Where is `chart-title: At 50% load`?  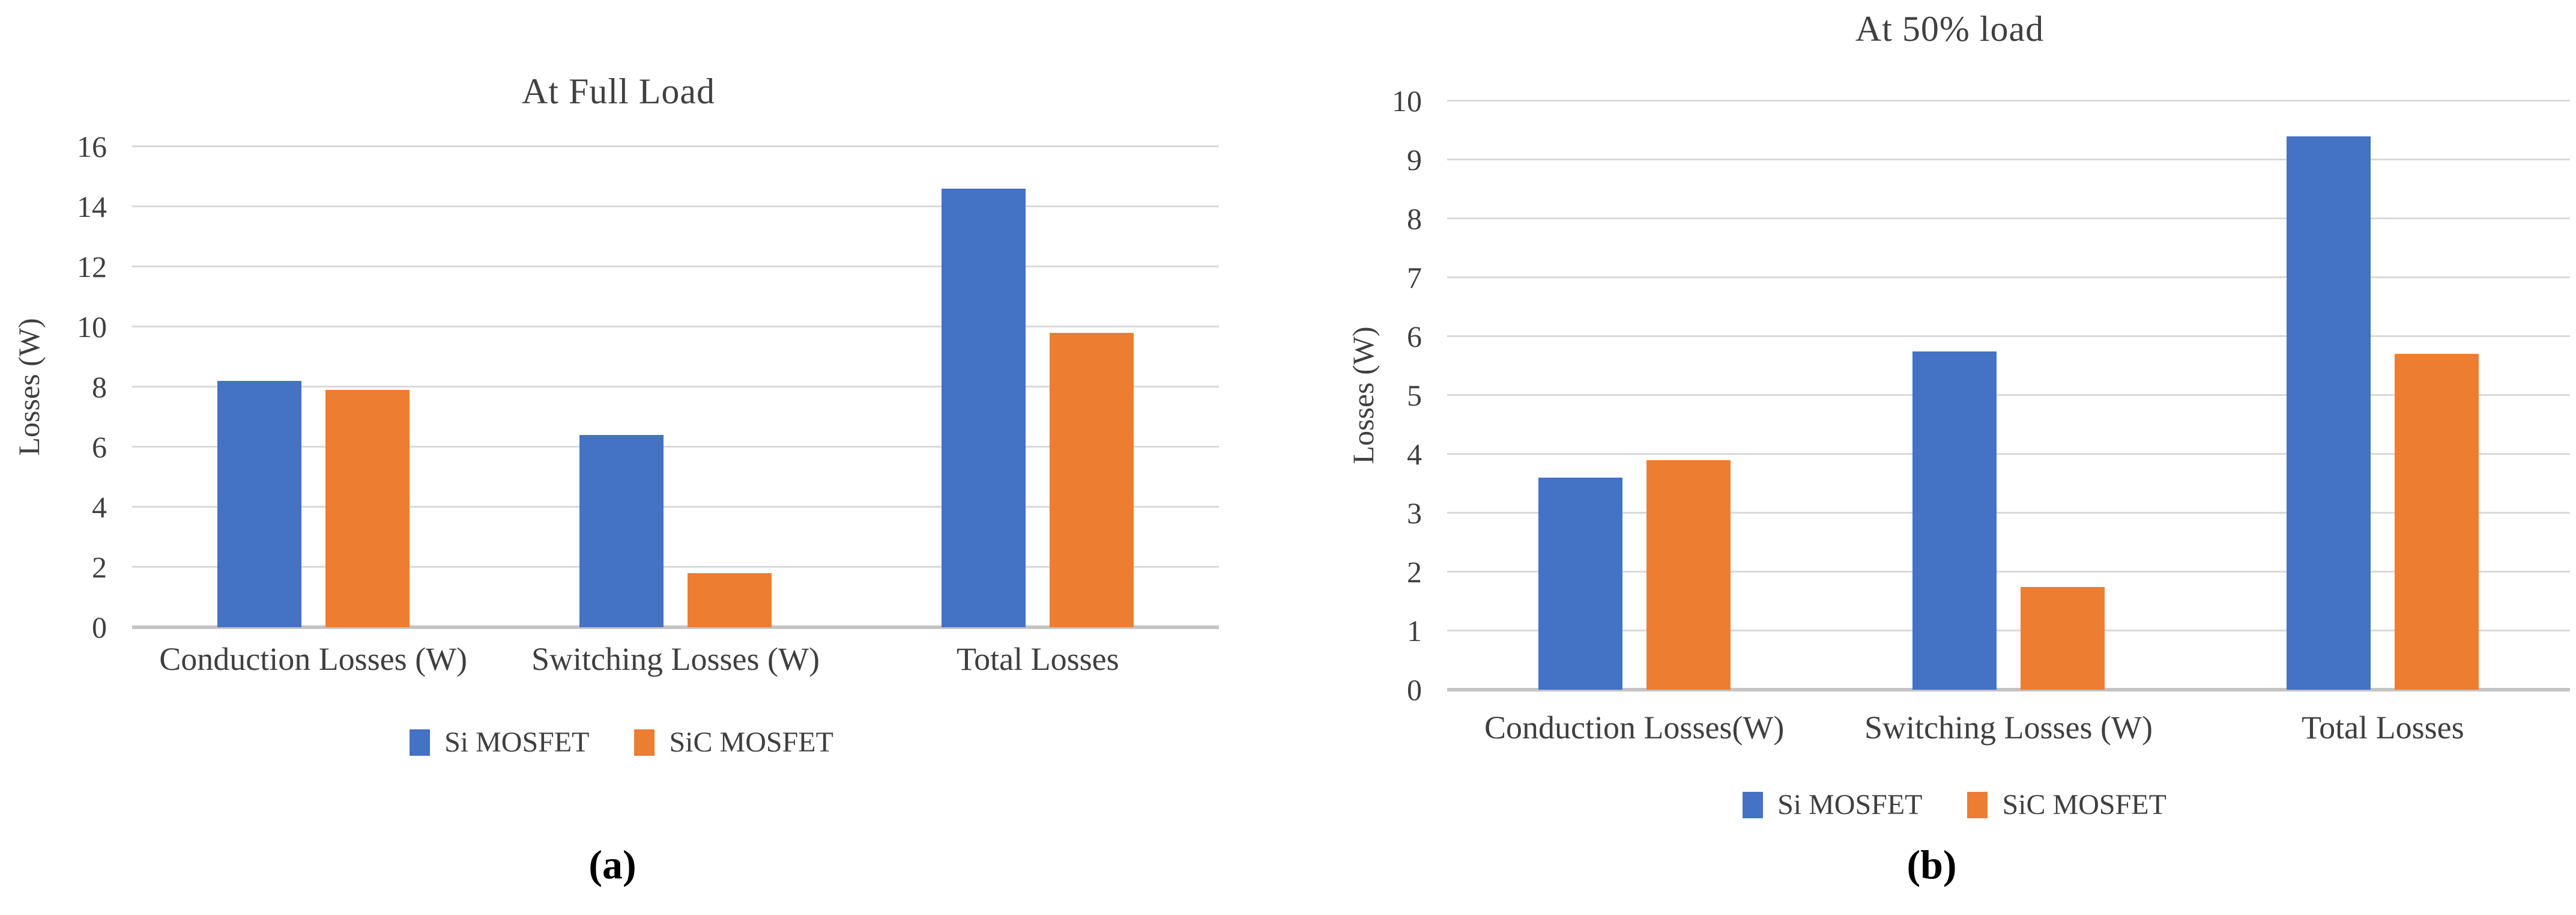 chart-title: At 50% load is located at coordinates (1950, 29).